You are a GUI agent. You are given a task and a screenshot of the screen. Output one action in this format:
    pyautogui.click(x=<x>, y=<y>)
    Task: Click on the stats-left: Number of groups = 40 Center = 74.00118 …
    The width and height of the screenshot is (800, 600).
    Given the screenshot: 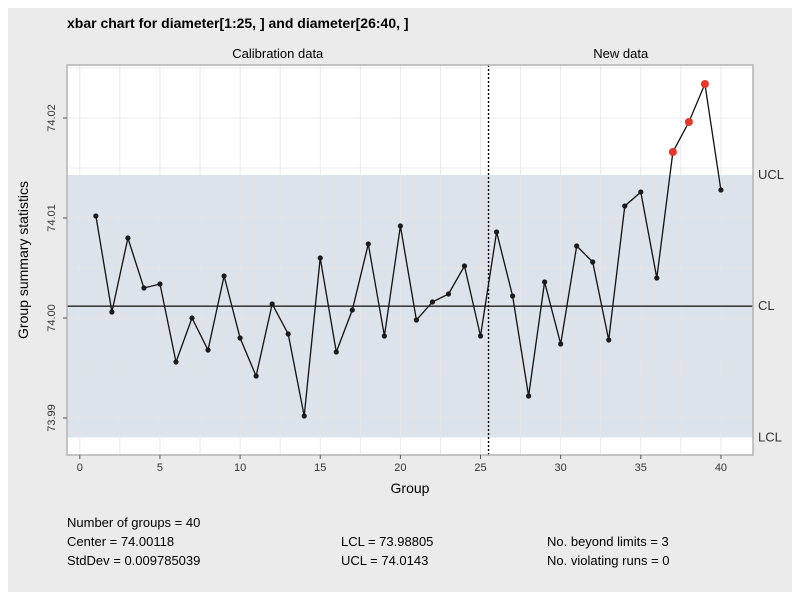 What is the action you would take?
    pyautogui.click(x=133, y=541)
    